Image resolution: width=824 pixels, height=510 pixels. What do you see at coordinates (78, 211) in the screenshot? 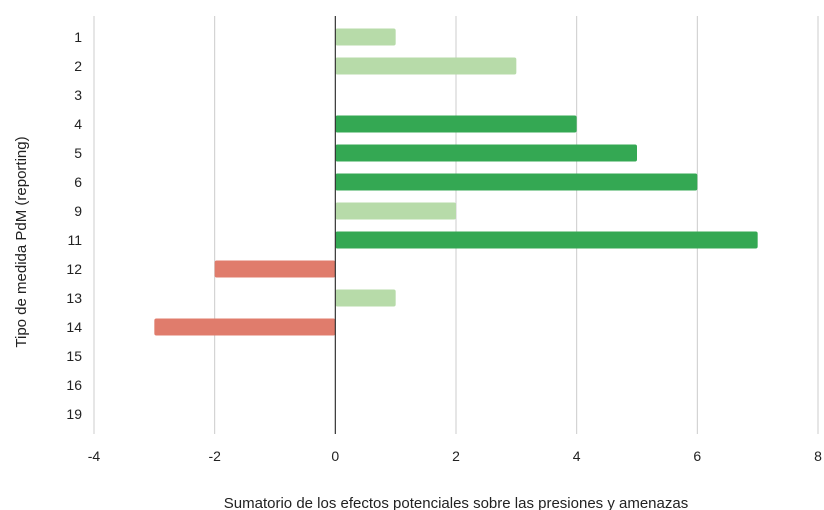
I see `y-tick-label: 9` at bounding box center [78, 211].